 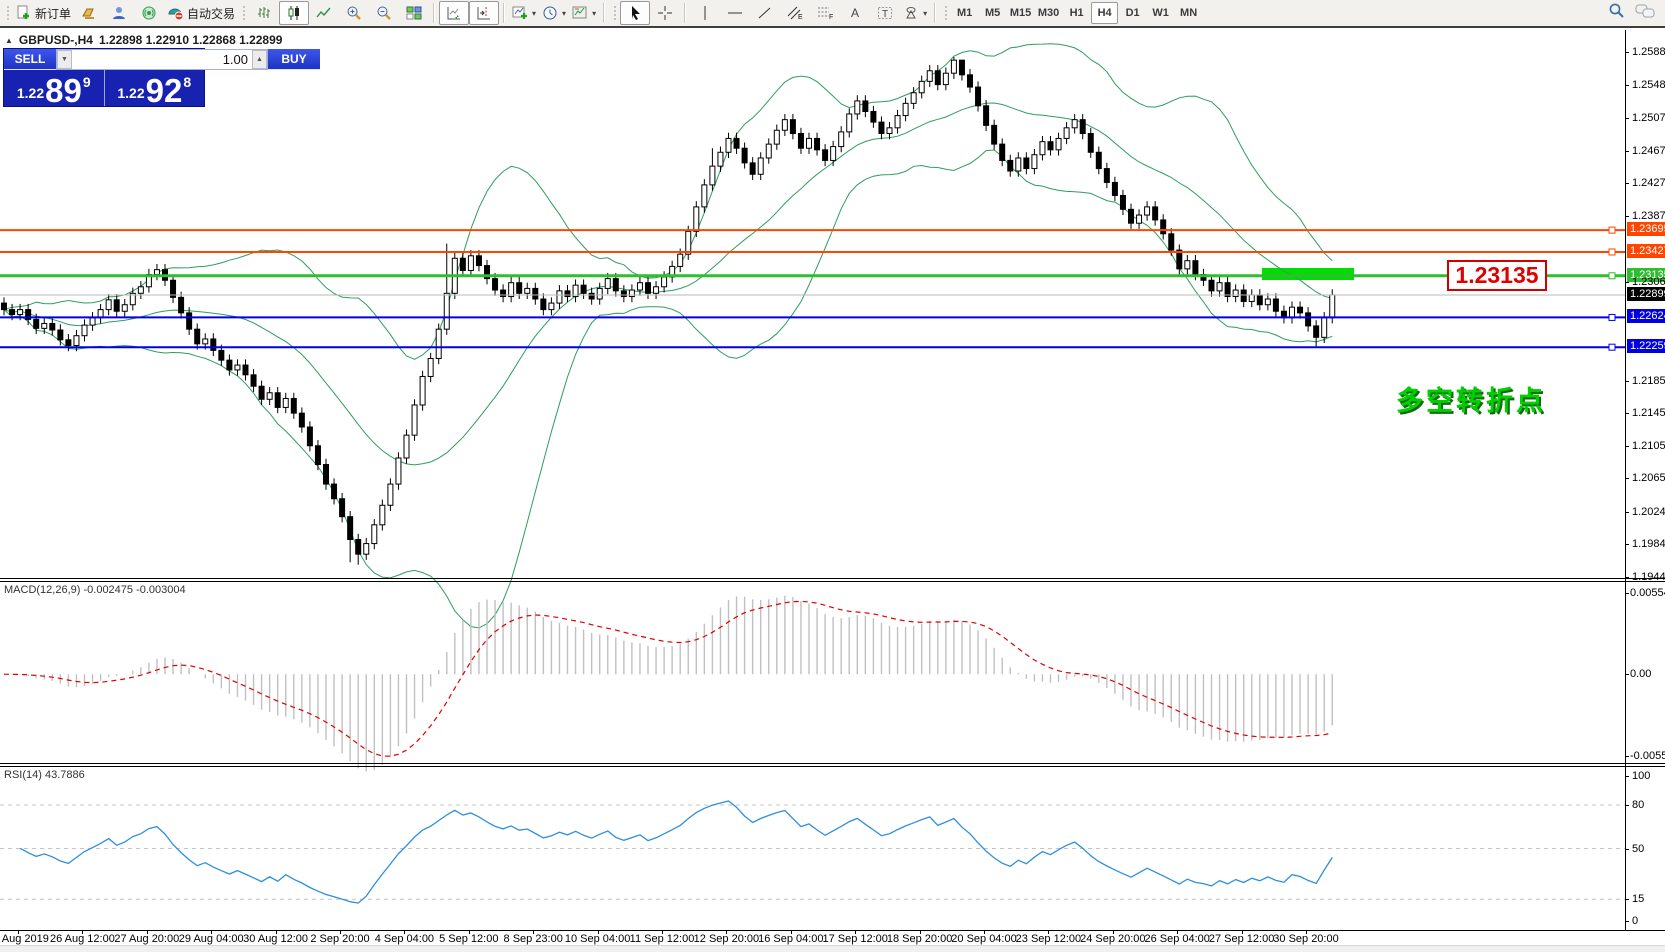 What do you see at coordinates (992, 13) in the screenshot?
I see `timeframe-button-M5: M5` at bounding box center [992, 13].